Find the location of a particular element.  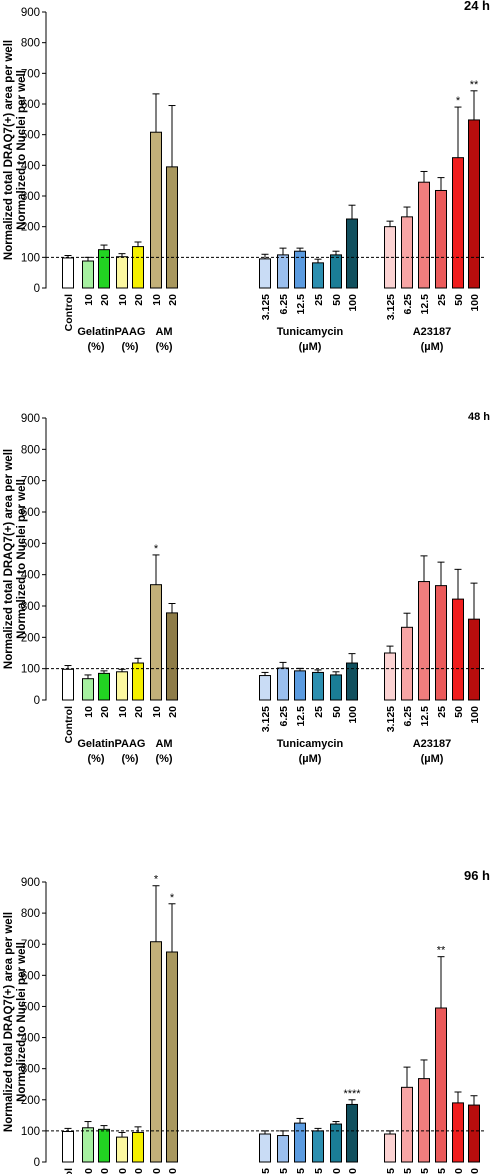

y-tick-label: 800 is located at coordinates (30, 44).